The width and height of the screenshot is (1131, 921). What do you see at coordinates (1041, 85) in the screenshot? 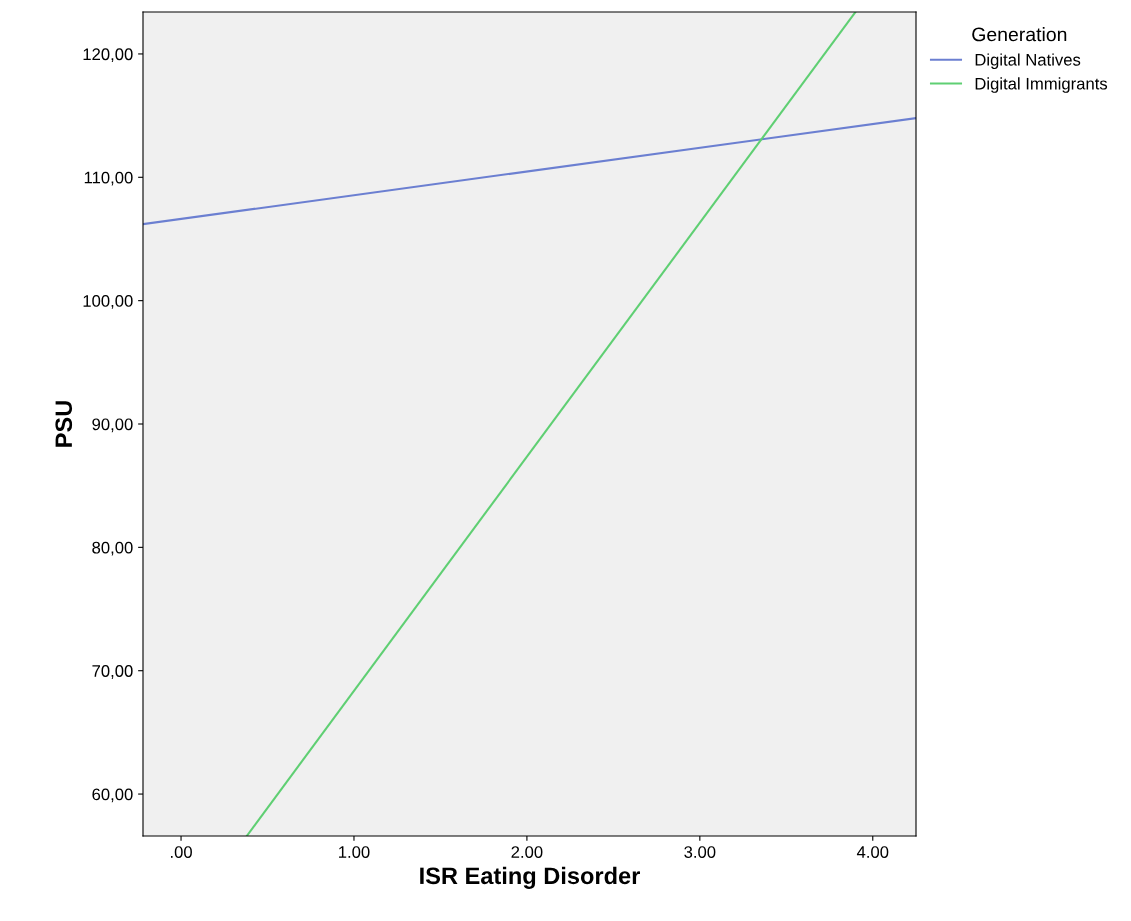
I see `legend-label: Digital Immigrants` at bounding box center [1041, 85].